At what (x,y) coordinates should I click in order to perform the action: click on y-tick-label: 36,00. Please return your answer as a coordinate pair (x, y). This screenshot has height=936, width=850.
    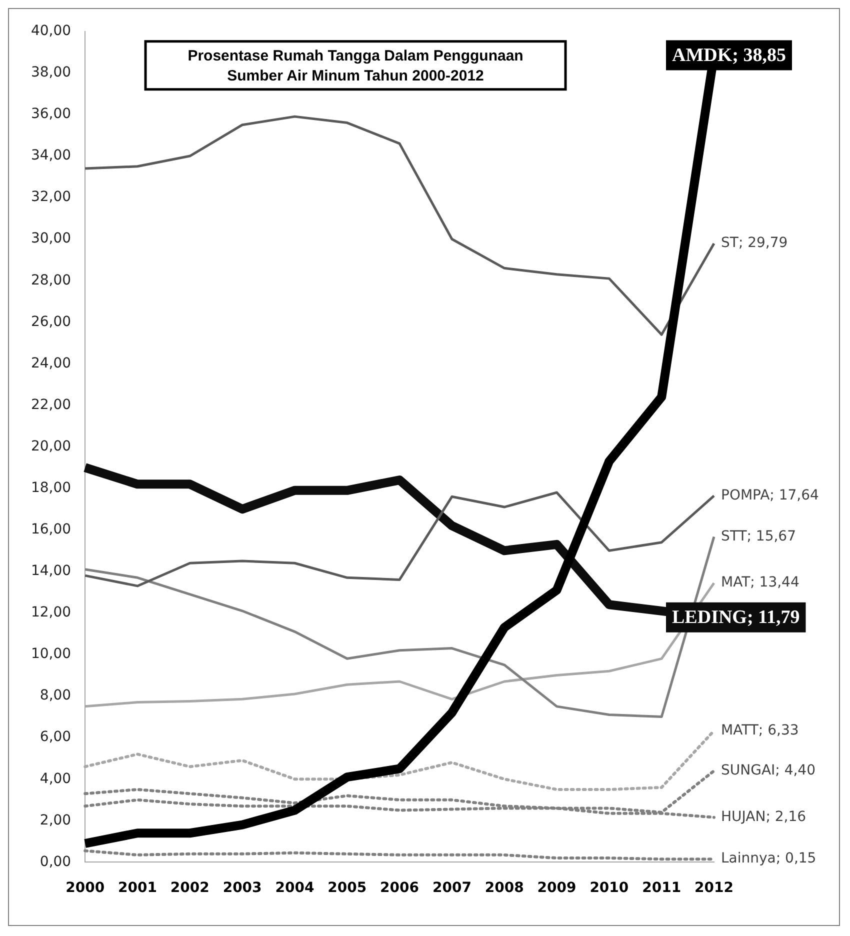
    Looking at the image, I should click on (51, 114).